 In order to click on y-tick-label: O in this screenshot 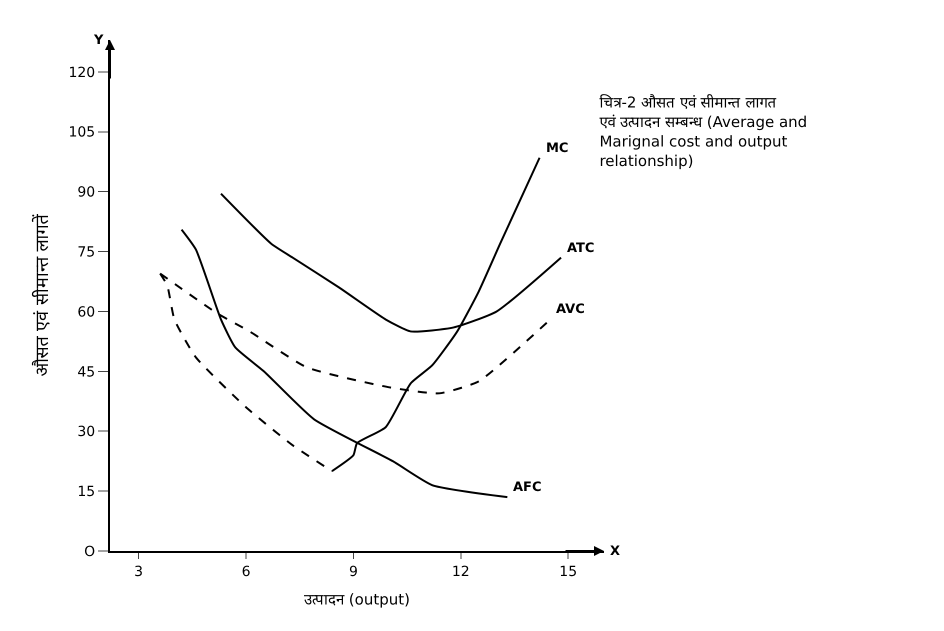, I will do `click(90, 552)`.